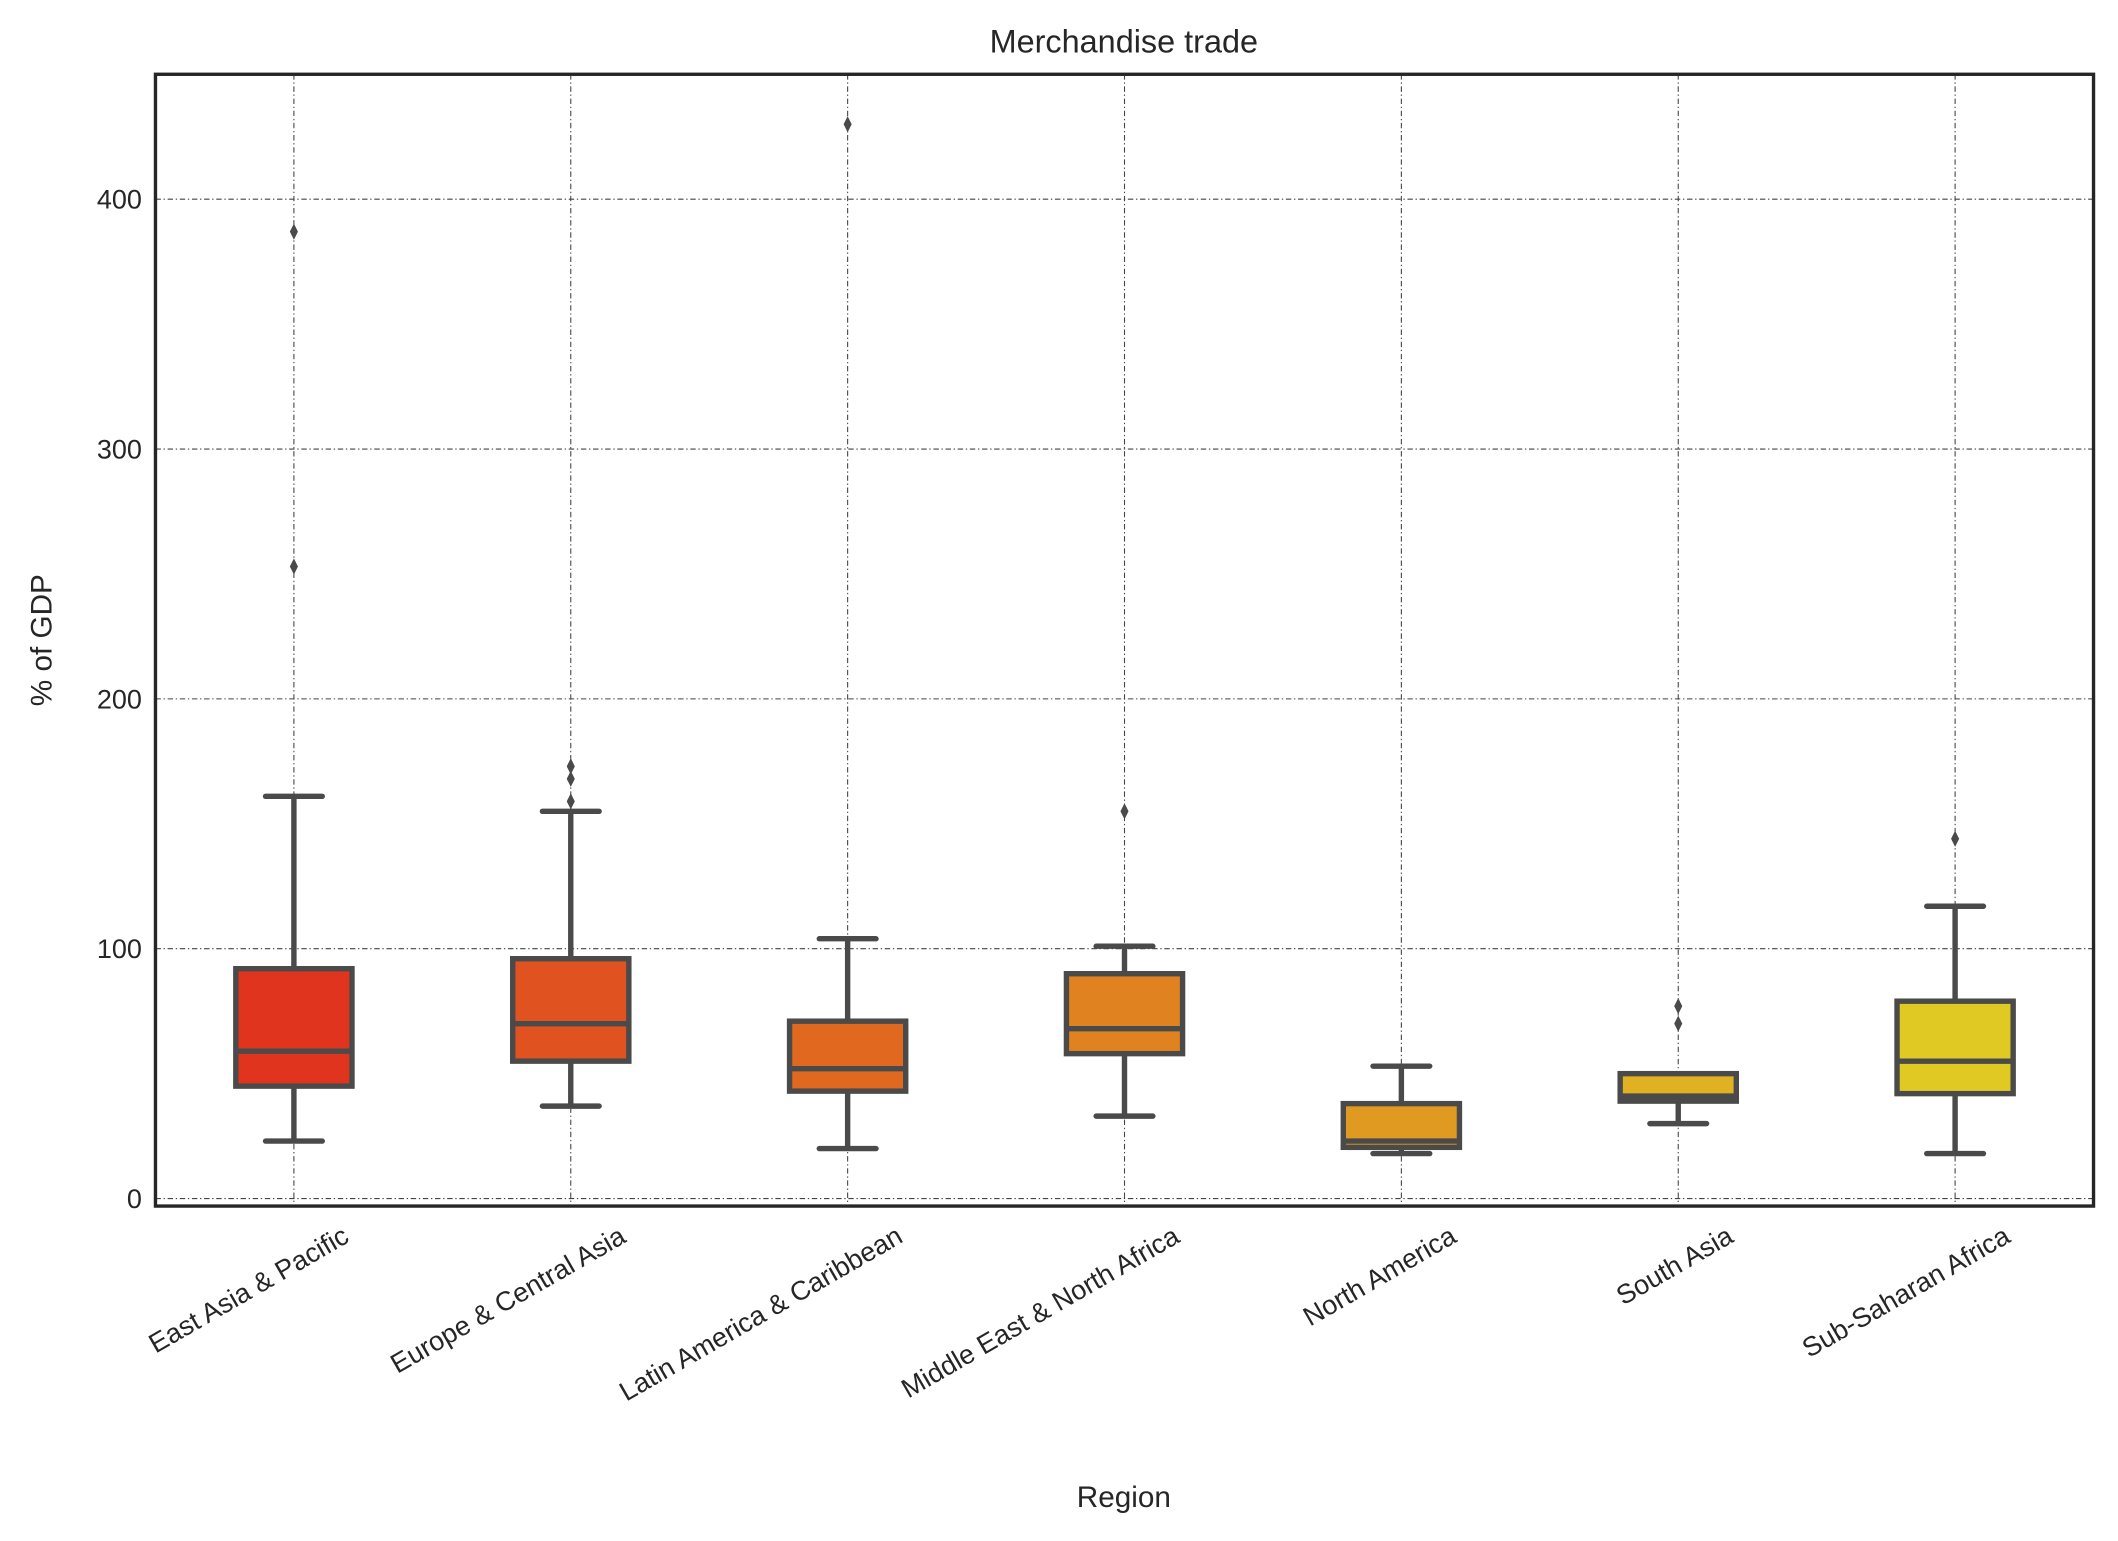 This screenshot has height=1541, width=2118. I want to click on y-tick-label: 300, so click(119, 449).